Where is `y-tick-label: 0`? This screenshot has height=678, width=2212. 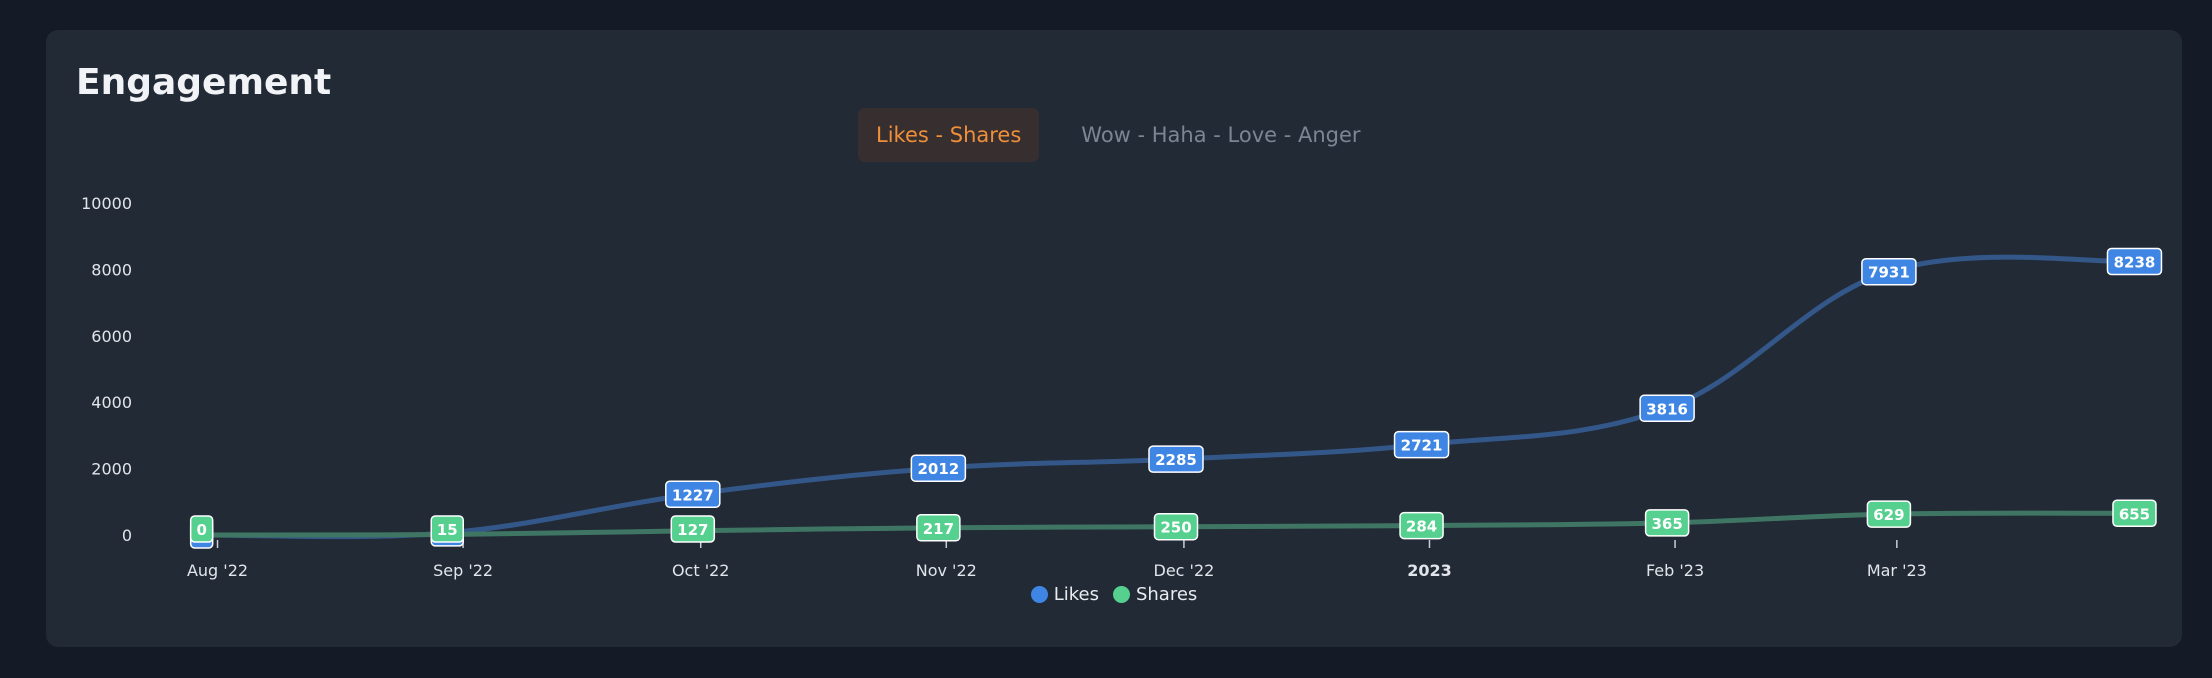
y-tick-label: 0 is located at coordinates (127, 535).